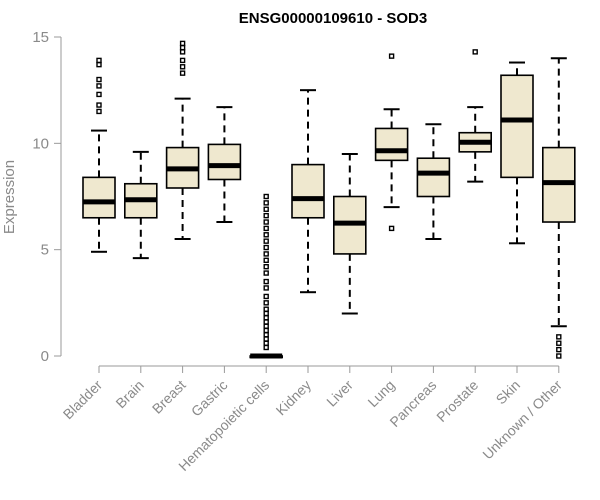 This screenshot has height=500, width=600. What do you see at coordinates (294, 398) in the screenshot?
I see `x-tick-label: Kidney` at bounding box center [294, 398].